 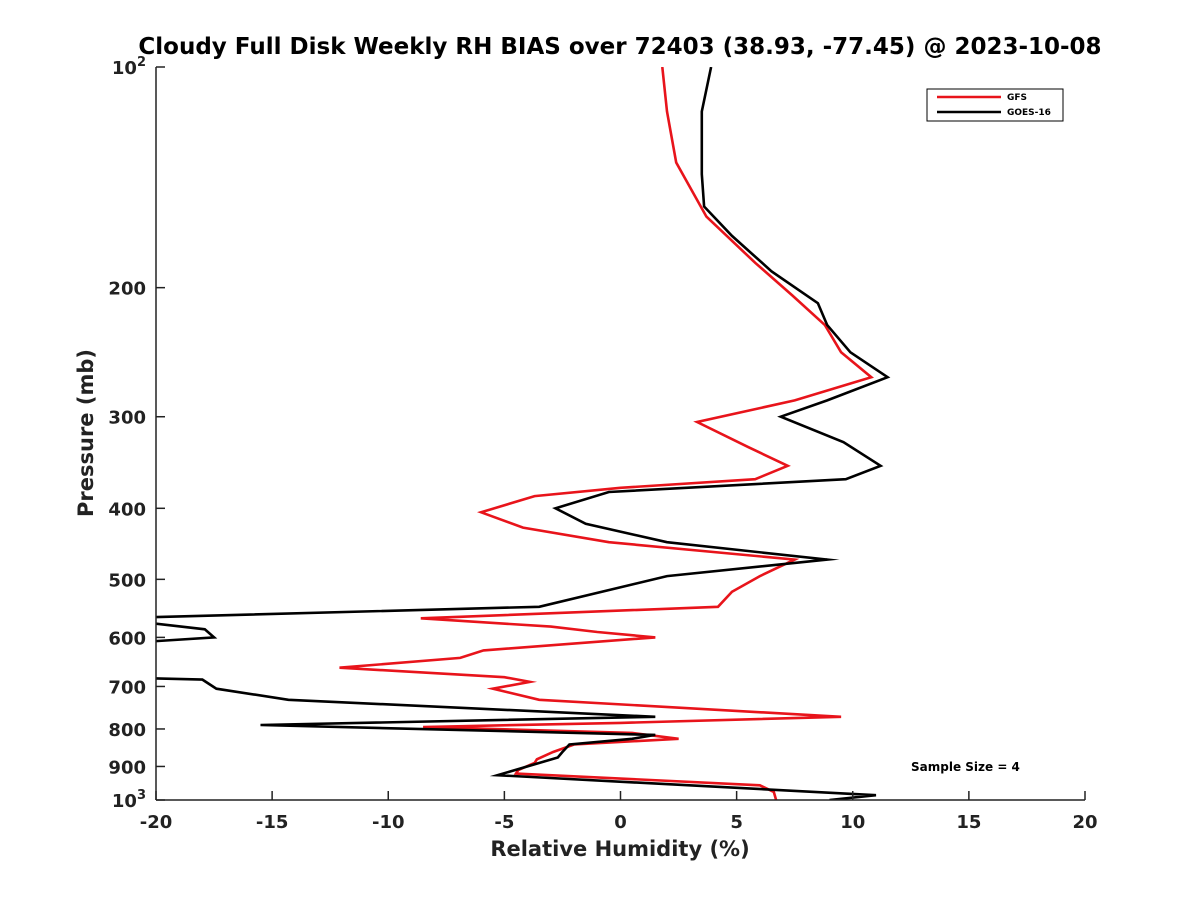 What do you see at coordinates (1084, 822) in the screenshot?
I see `x-tick-label: 20` at bounding box center [1084, 822].